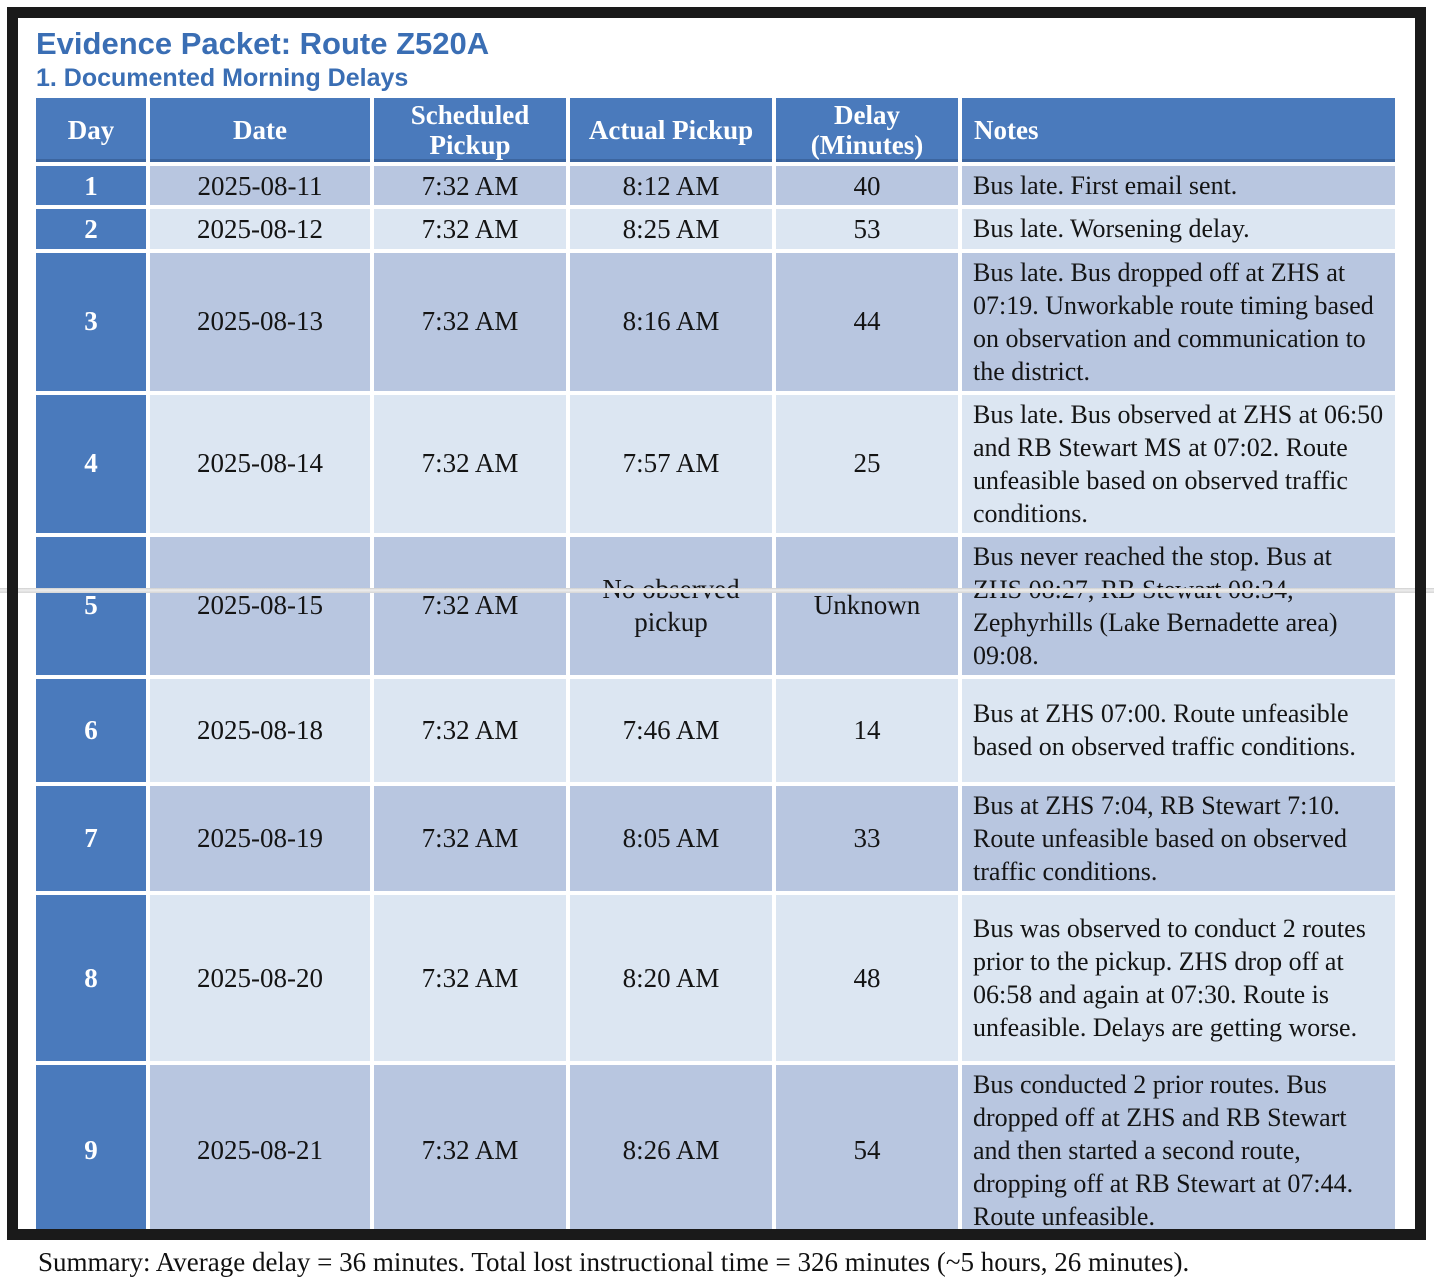 This screenshot has height=1278, width=1434. What do you see at coordinates (260, 730) in the screenshot?
I see `date-cell: 2025-08-18` at bounding box center [260, 730].